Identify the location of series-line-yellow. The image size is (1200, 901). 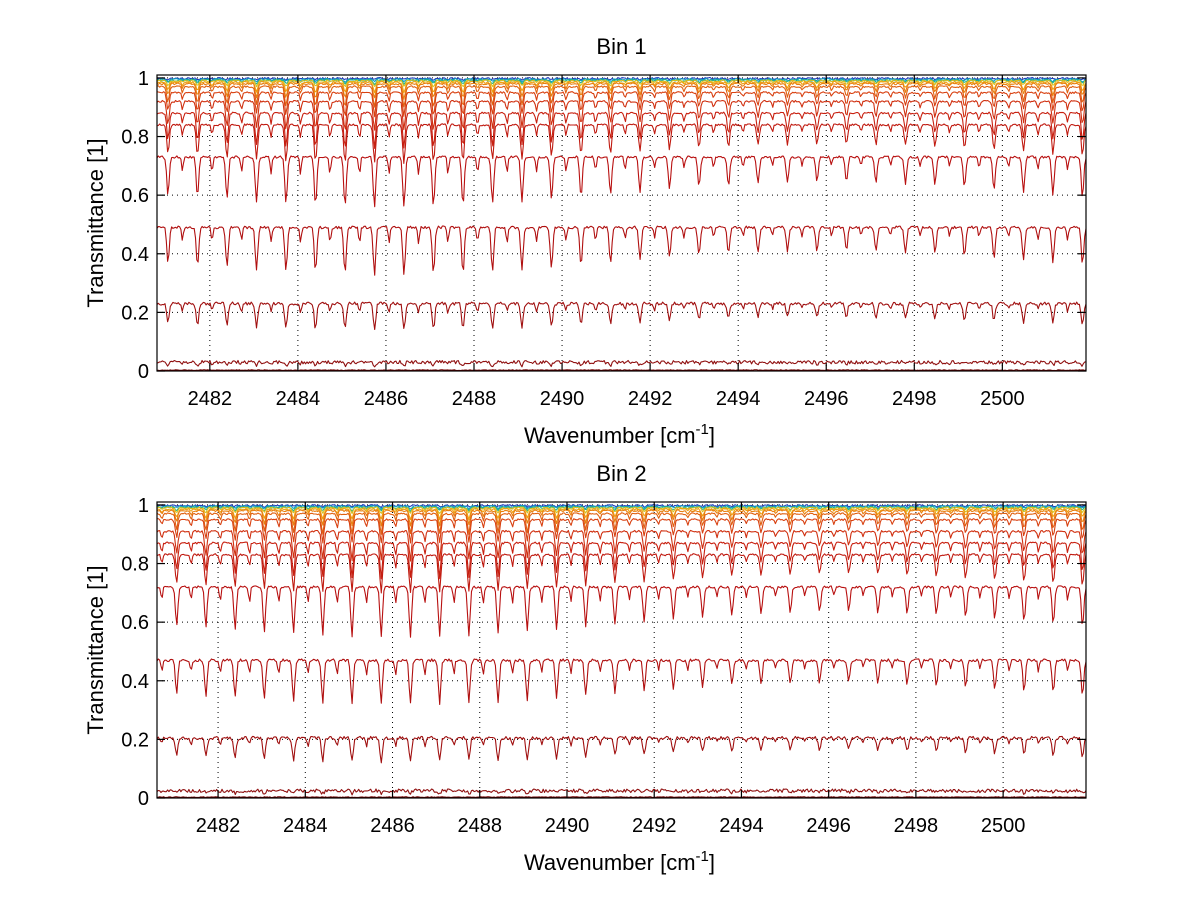
(621, 83).